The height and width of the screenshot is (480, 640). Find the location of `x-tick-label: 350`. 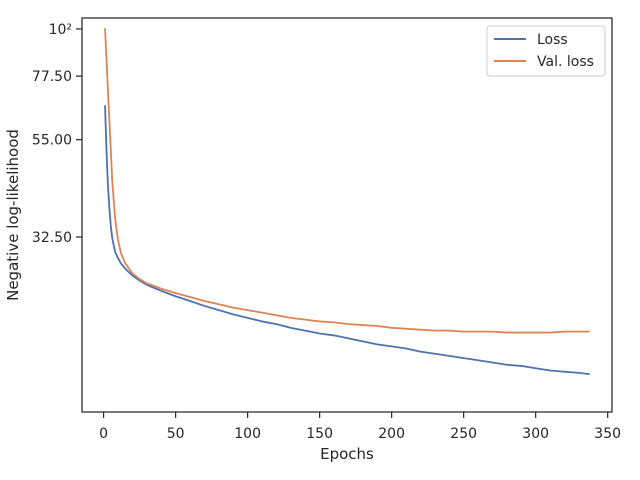

x-tick-label: 350 is located at coordinates (607, 434).